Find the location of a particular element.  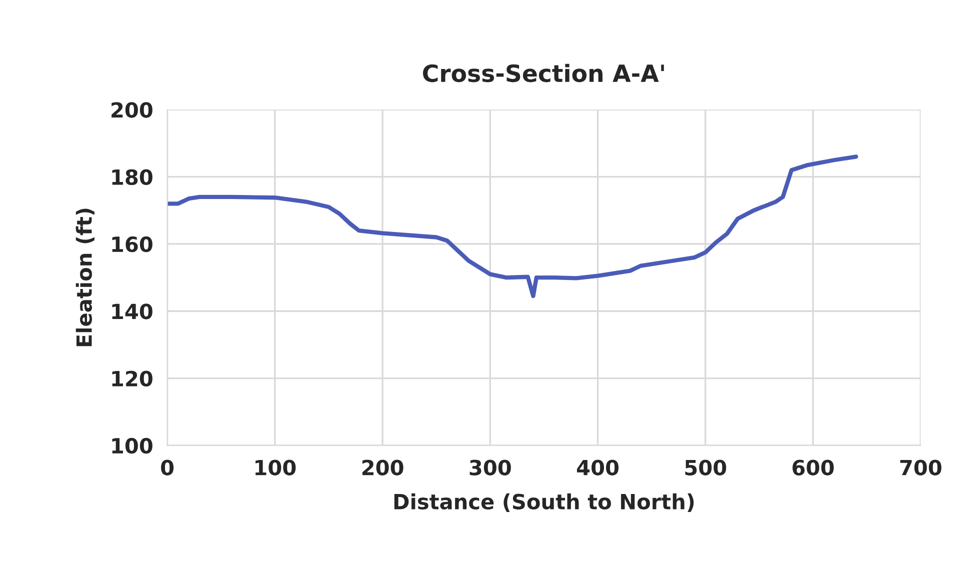

x-tick-label: 0 is located at coordinates (167, 468).